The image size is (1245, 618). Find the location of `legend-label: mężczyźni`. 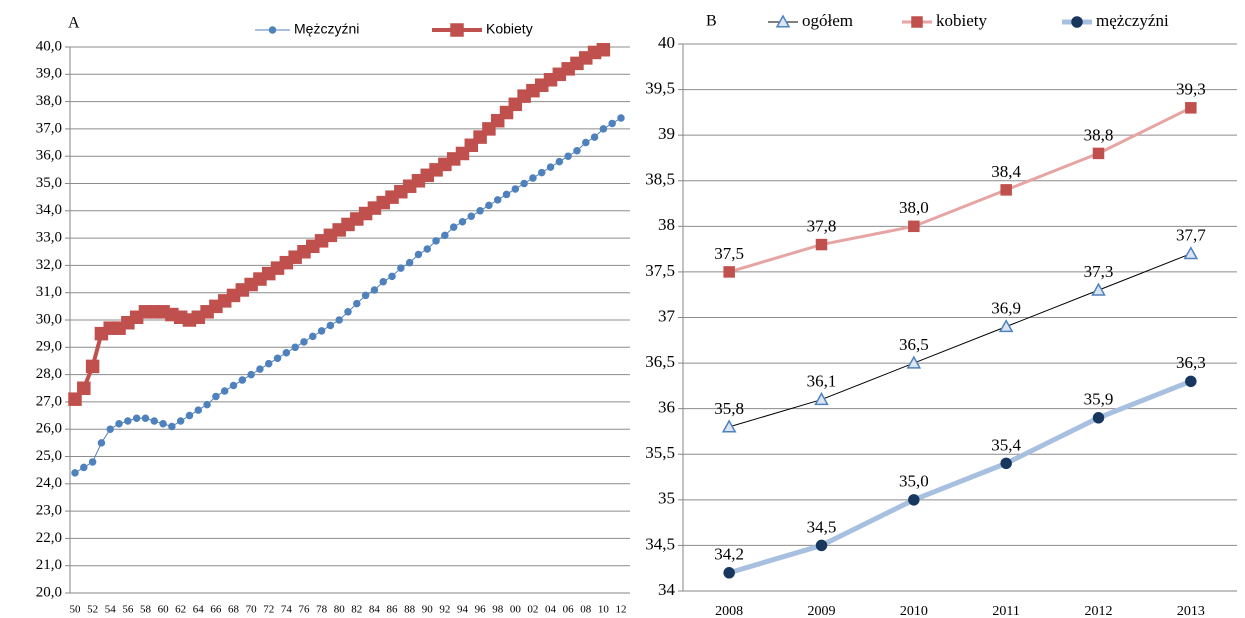

legend-label: mężczyźni is located at coordinates (1132, 20).